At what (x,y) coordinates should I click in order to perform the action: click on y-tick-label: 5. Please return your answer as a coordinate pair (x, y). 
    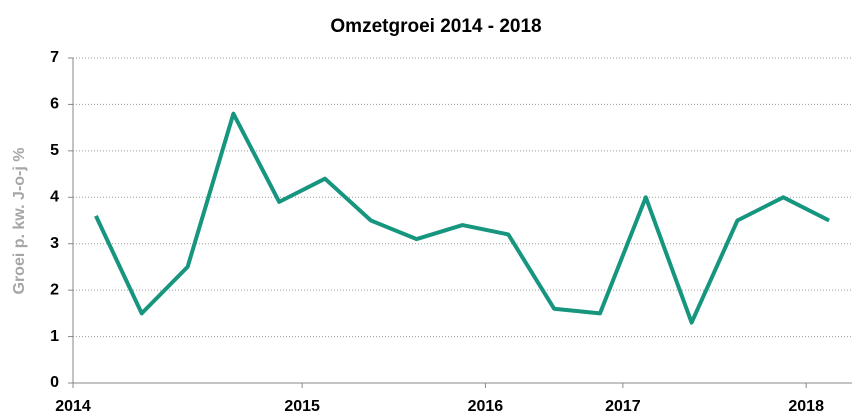
    Looking at the image, I should click on (54, 150).